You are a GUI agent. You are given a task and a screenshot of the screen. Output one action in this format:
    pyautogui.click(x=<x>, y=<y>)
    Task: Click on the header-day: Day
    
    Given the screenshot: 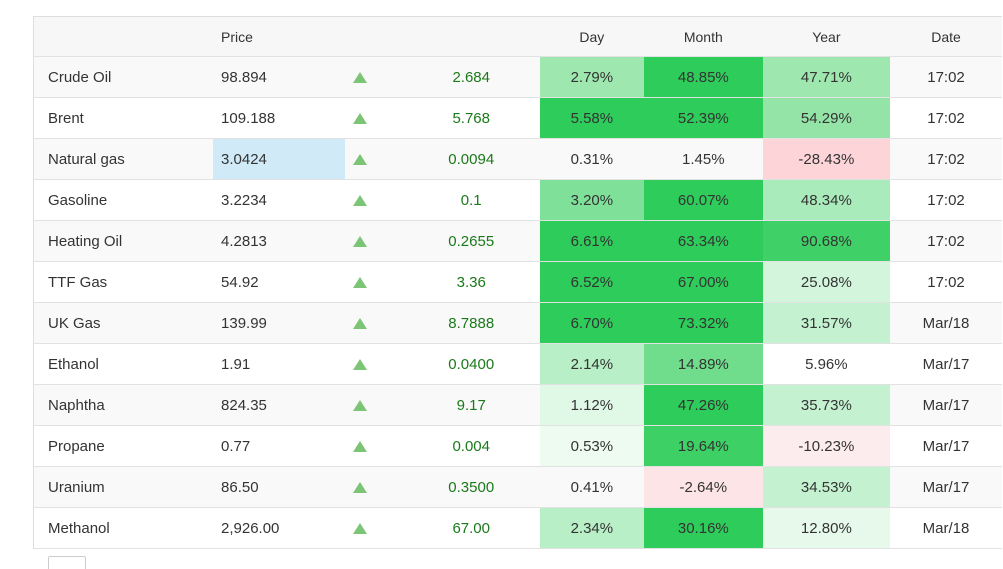 What is the action you would take?
    pyautogui.click(x=592, y=36)
    